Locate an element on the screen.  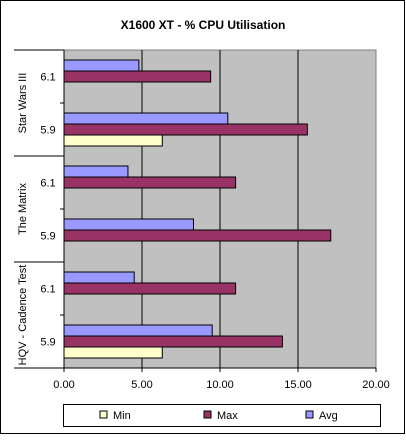
x-tick-label: 5.00 is located at coordinates (141, 385).